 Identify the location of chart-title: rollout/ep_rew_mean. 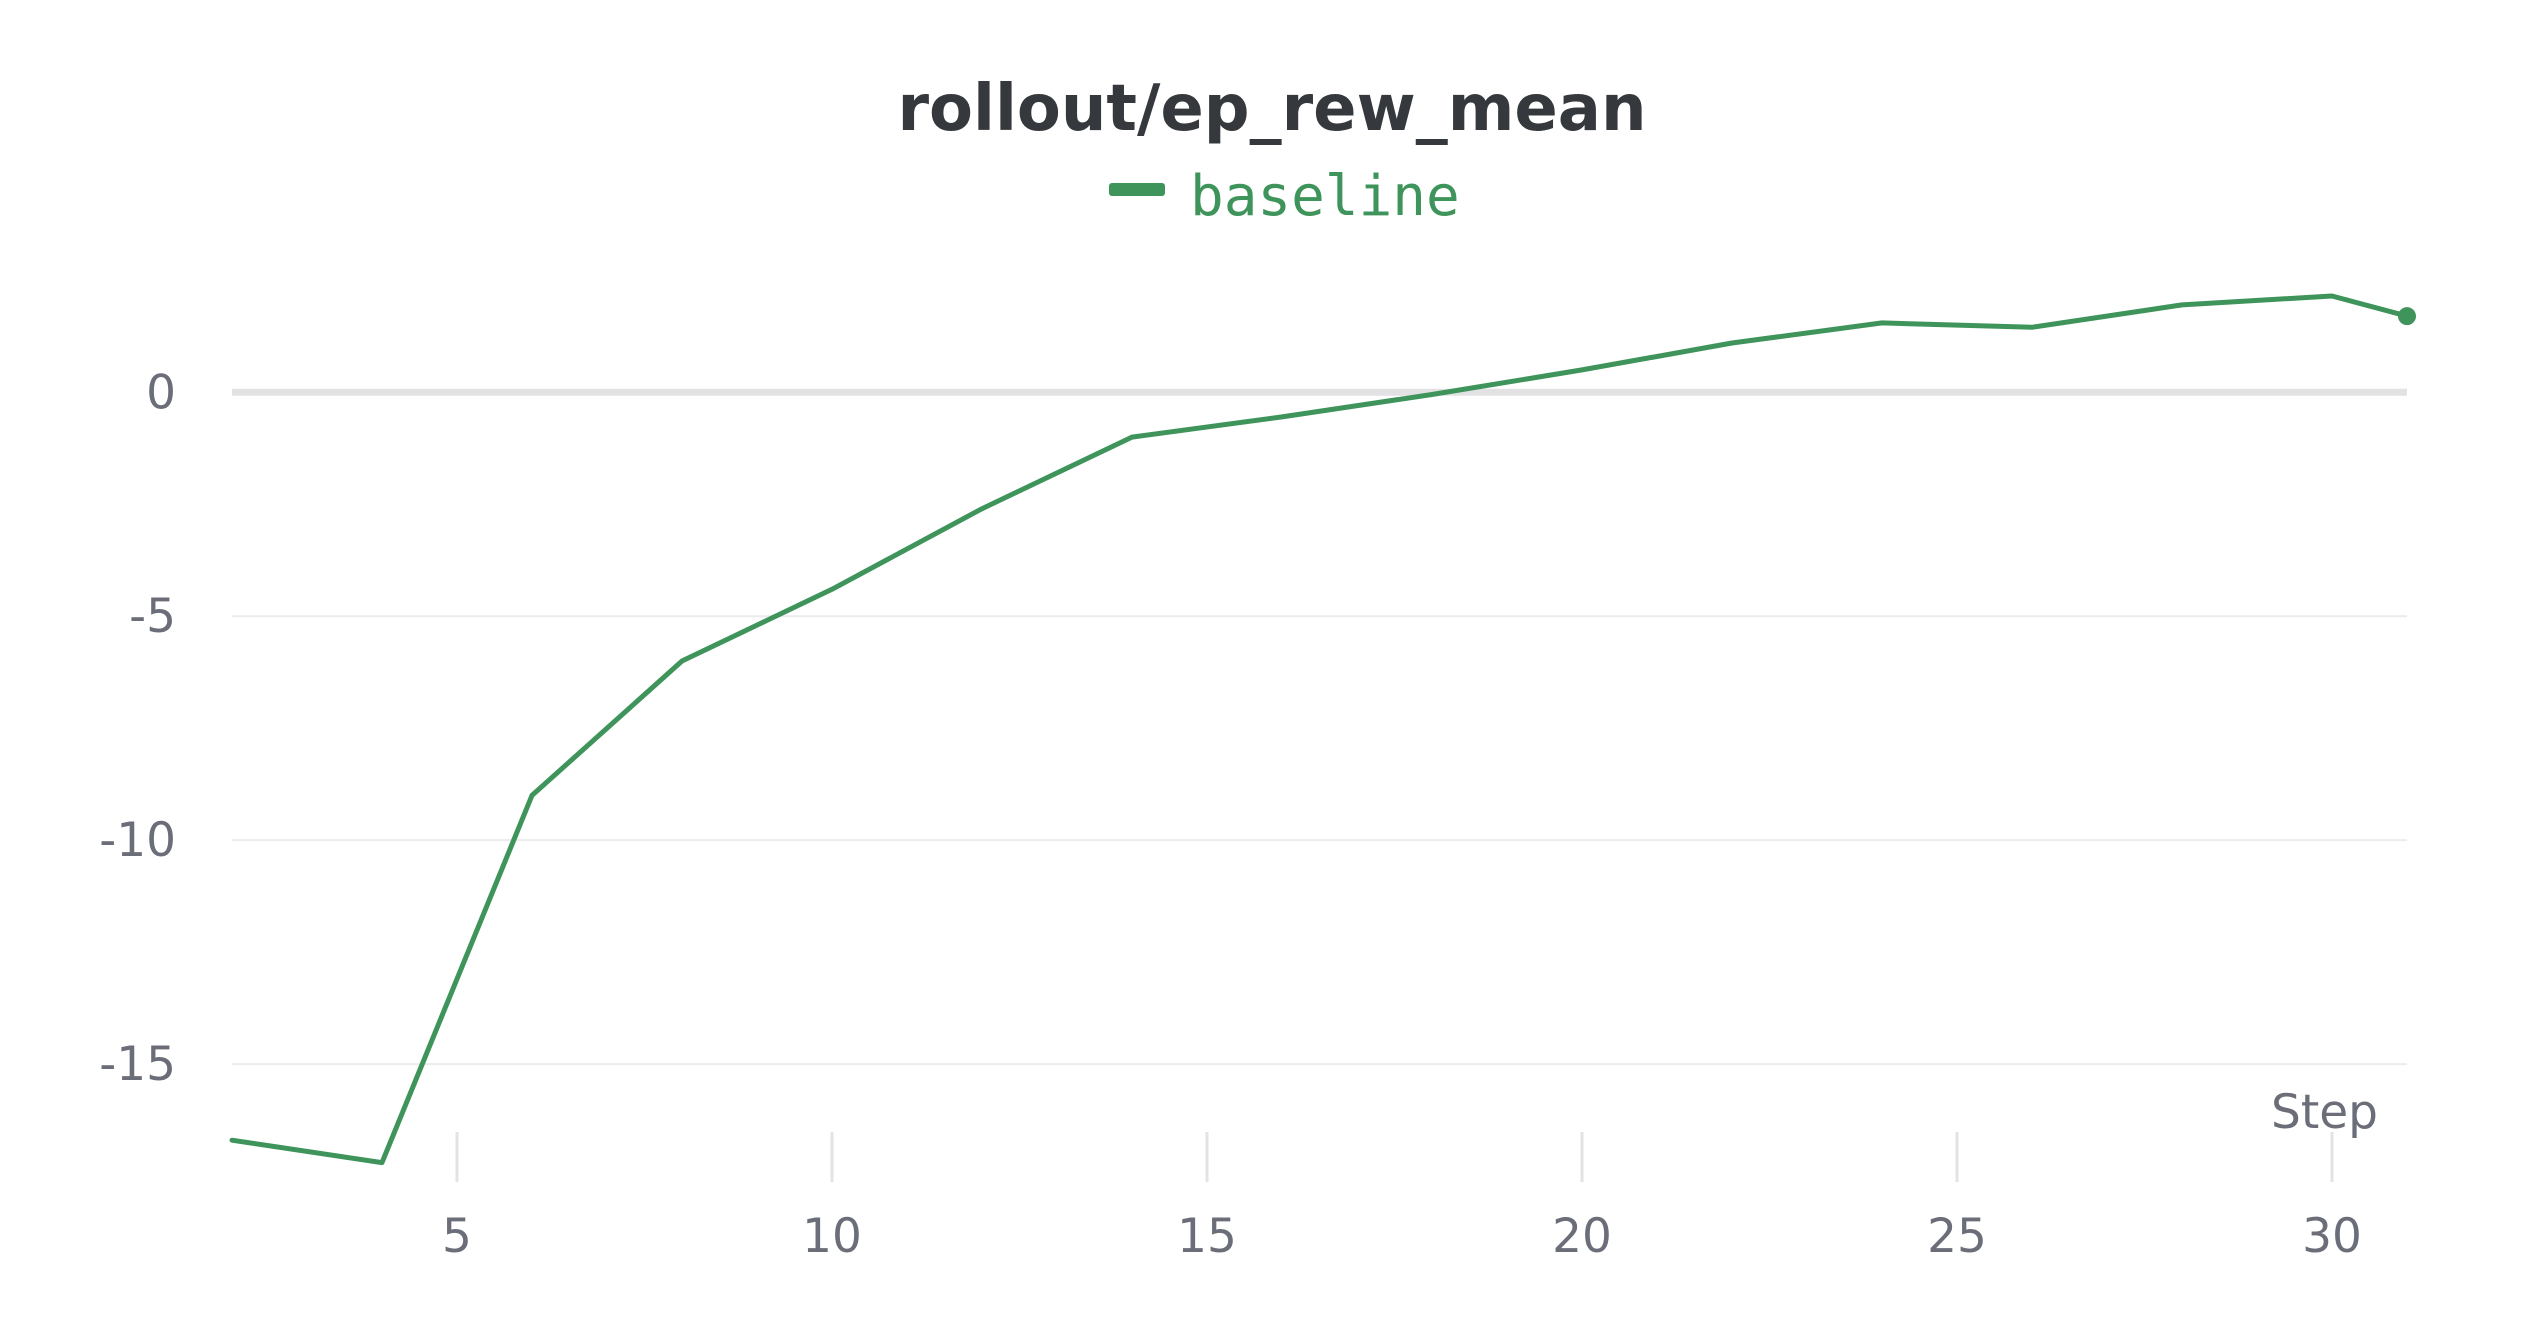
(1271, 109).